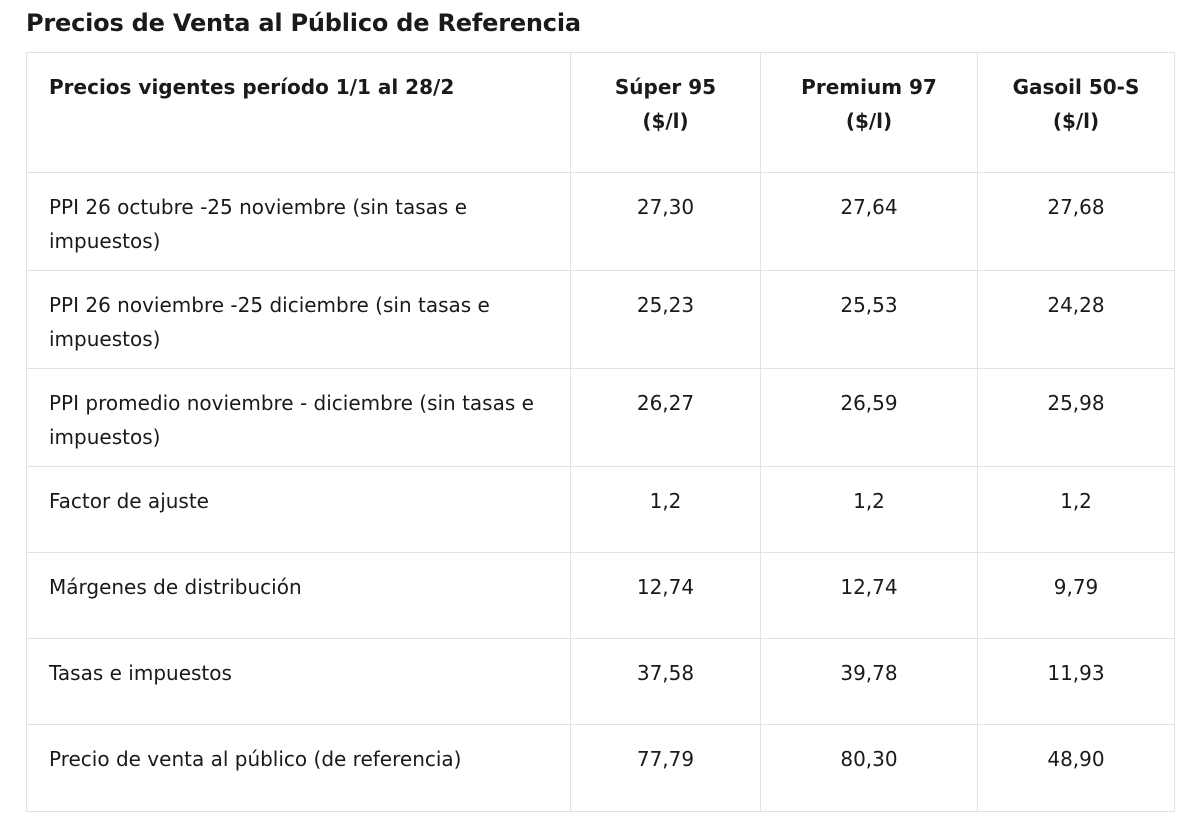 The image size is (1200, 829). What do you see at coordinates (665, 87) in the screenshot?
I see `column-name: Súper 95` at bounding box center [665, 87].